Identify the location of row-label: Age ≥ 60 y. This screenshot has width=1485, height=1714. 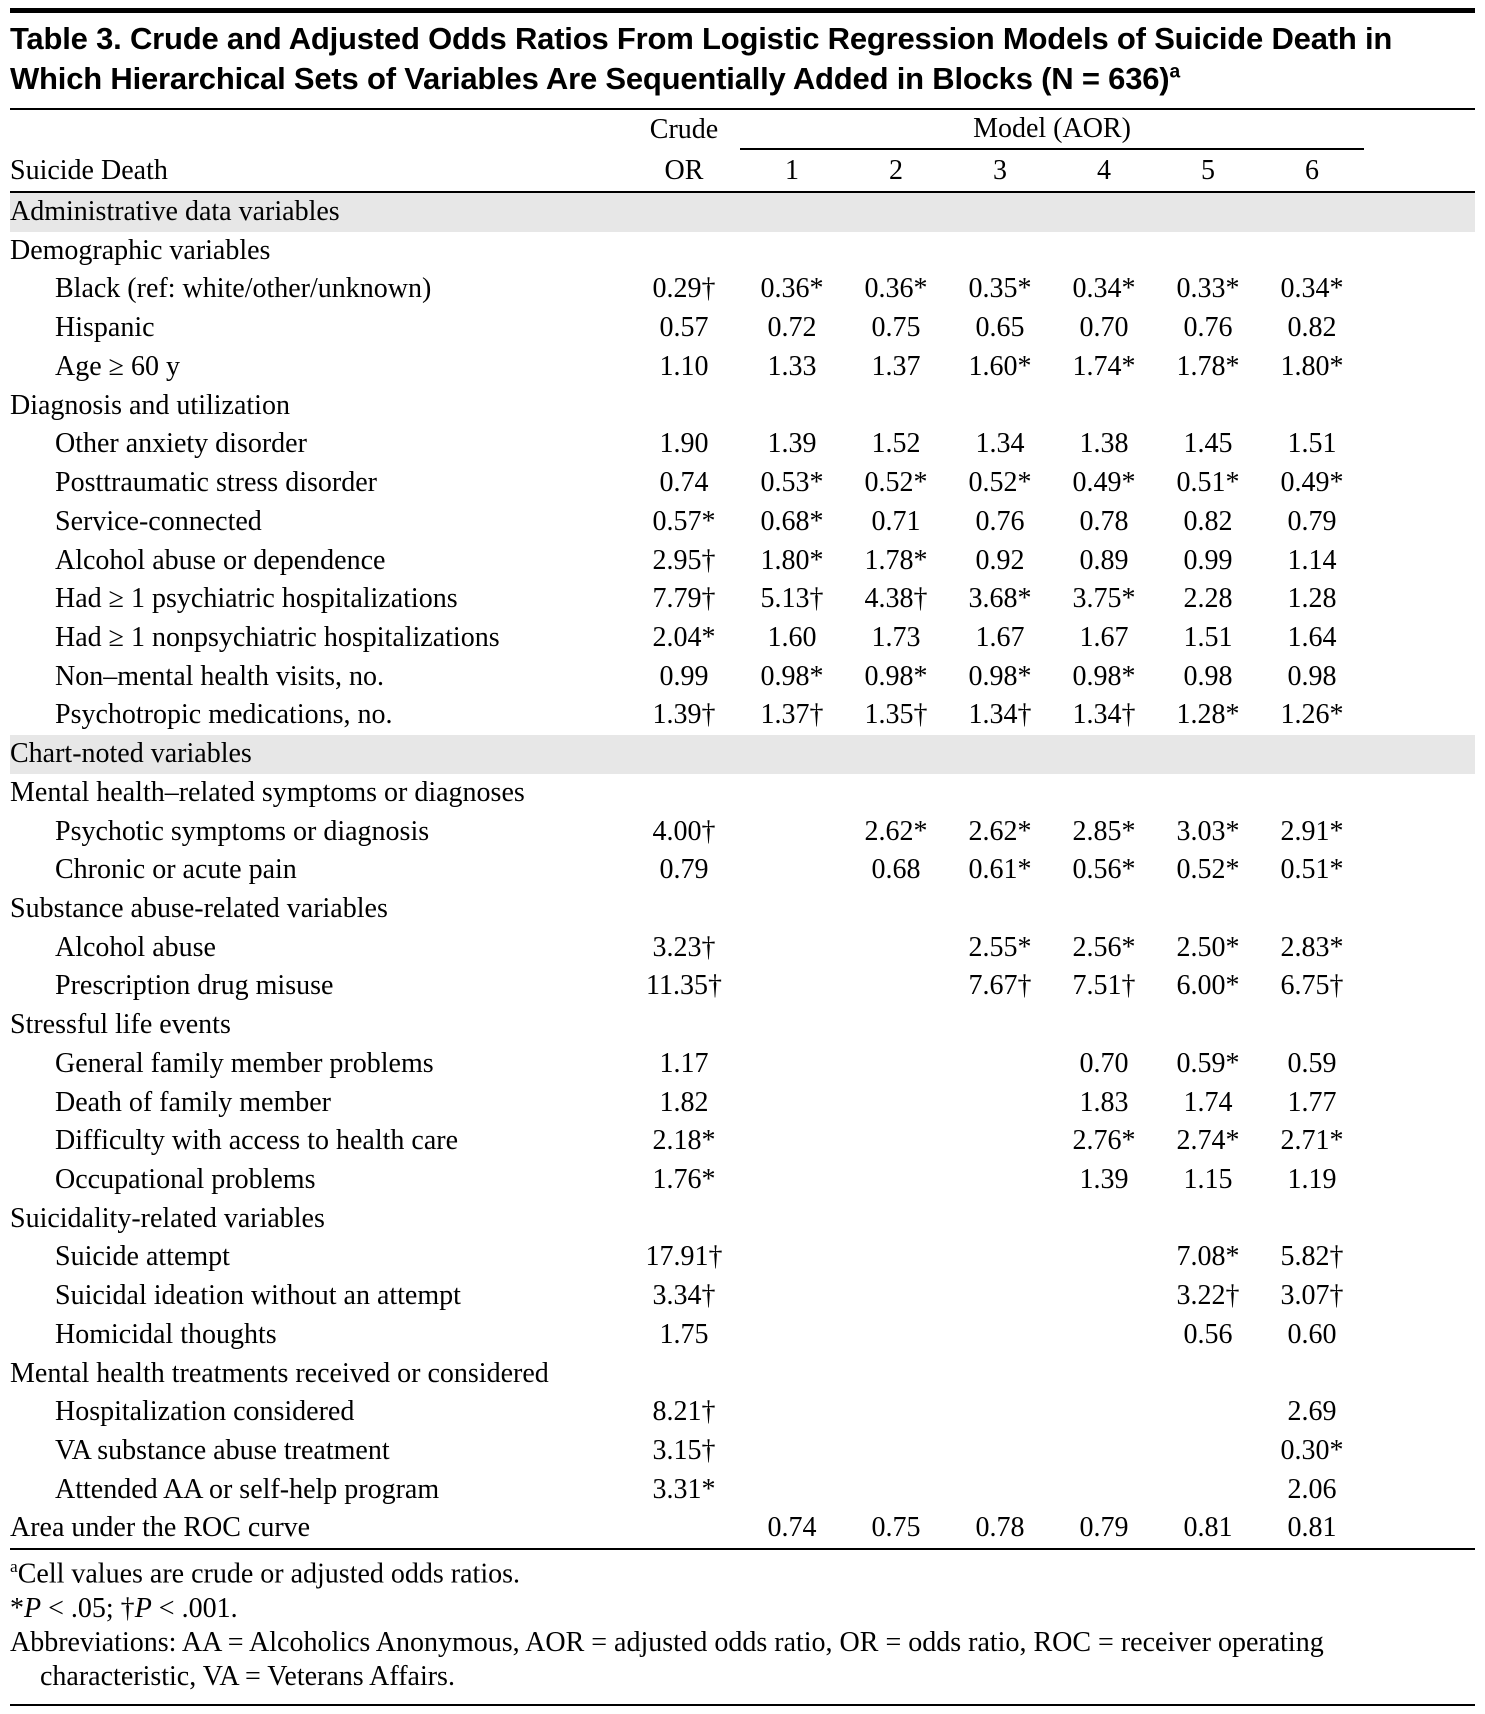
(118, 366).